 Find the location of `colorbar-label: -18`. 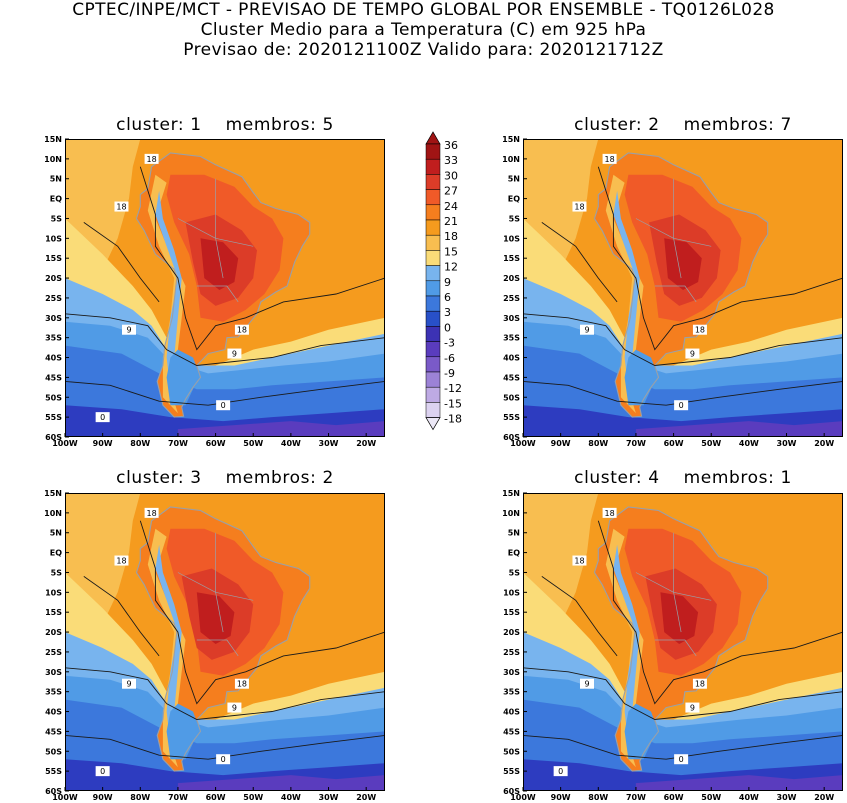

colorbar-label: -18 is located at coordinates (453, 419).